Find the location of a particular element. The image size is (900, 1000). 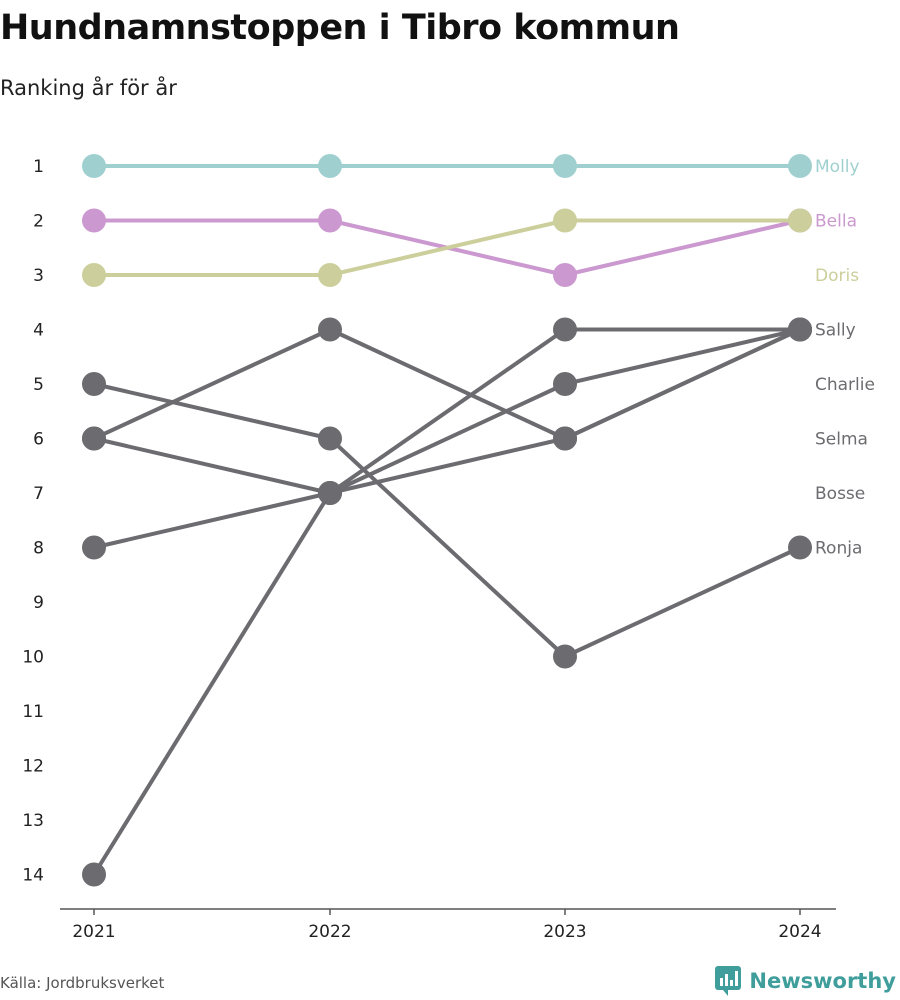

point-bella-2023 is located at coordinates (565, 275).